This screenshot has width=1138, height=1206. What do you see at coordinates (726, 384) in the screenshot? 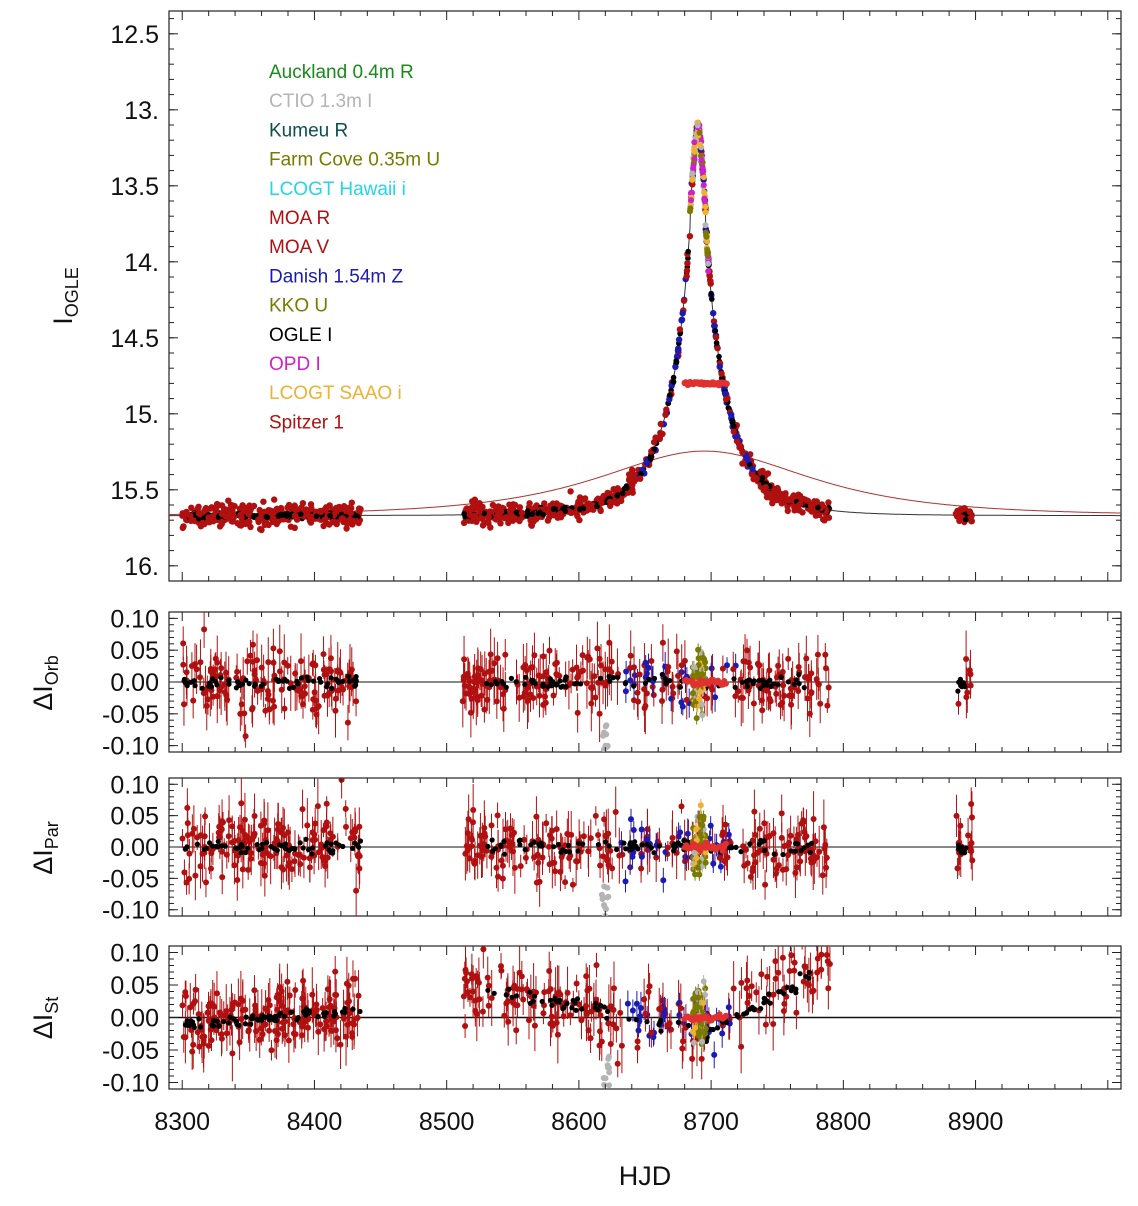
I see `spitzer-point` at bounding box center [726, 384].